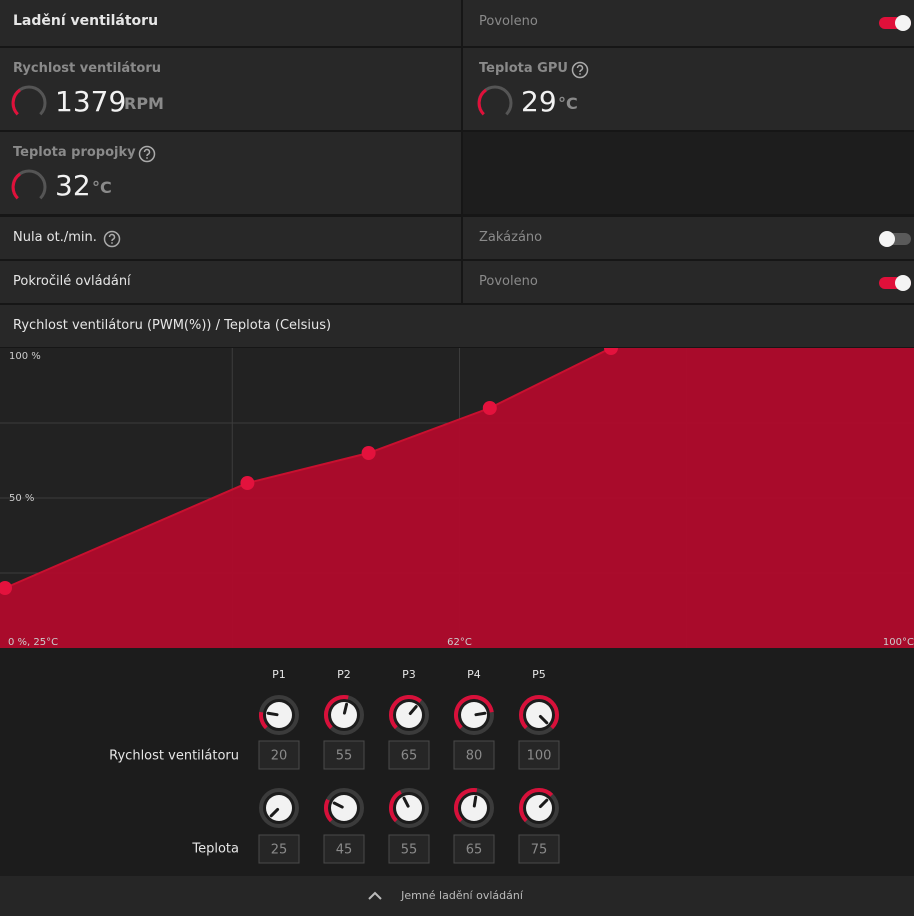  I want to click on row-label: Teplota, so click(215, 849).